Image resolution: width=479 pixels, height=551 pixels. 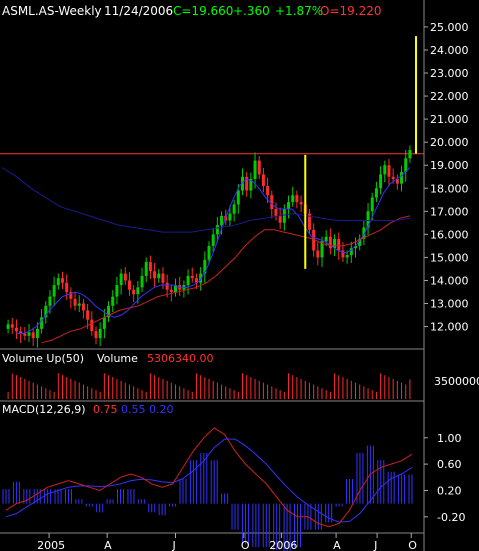 What do you see at coordinates (133, 409) in the screenshot?
I see `macd-value-2: 0.55` at bounding box center [133, 409].